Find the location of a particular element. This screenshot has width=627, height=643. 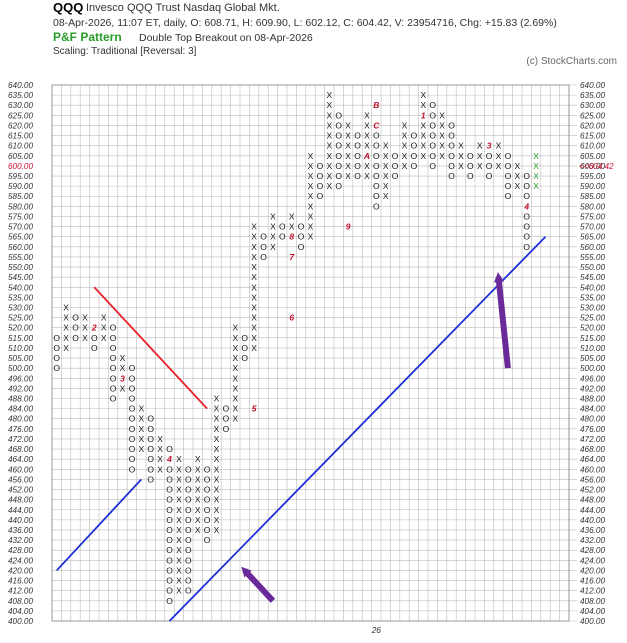

month-marker: C is located at coordinates (376, 125).